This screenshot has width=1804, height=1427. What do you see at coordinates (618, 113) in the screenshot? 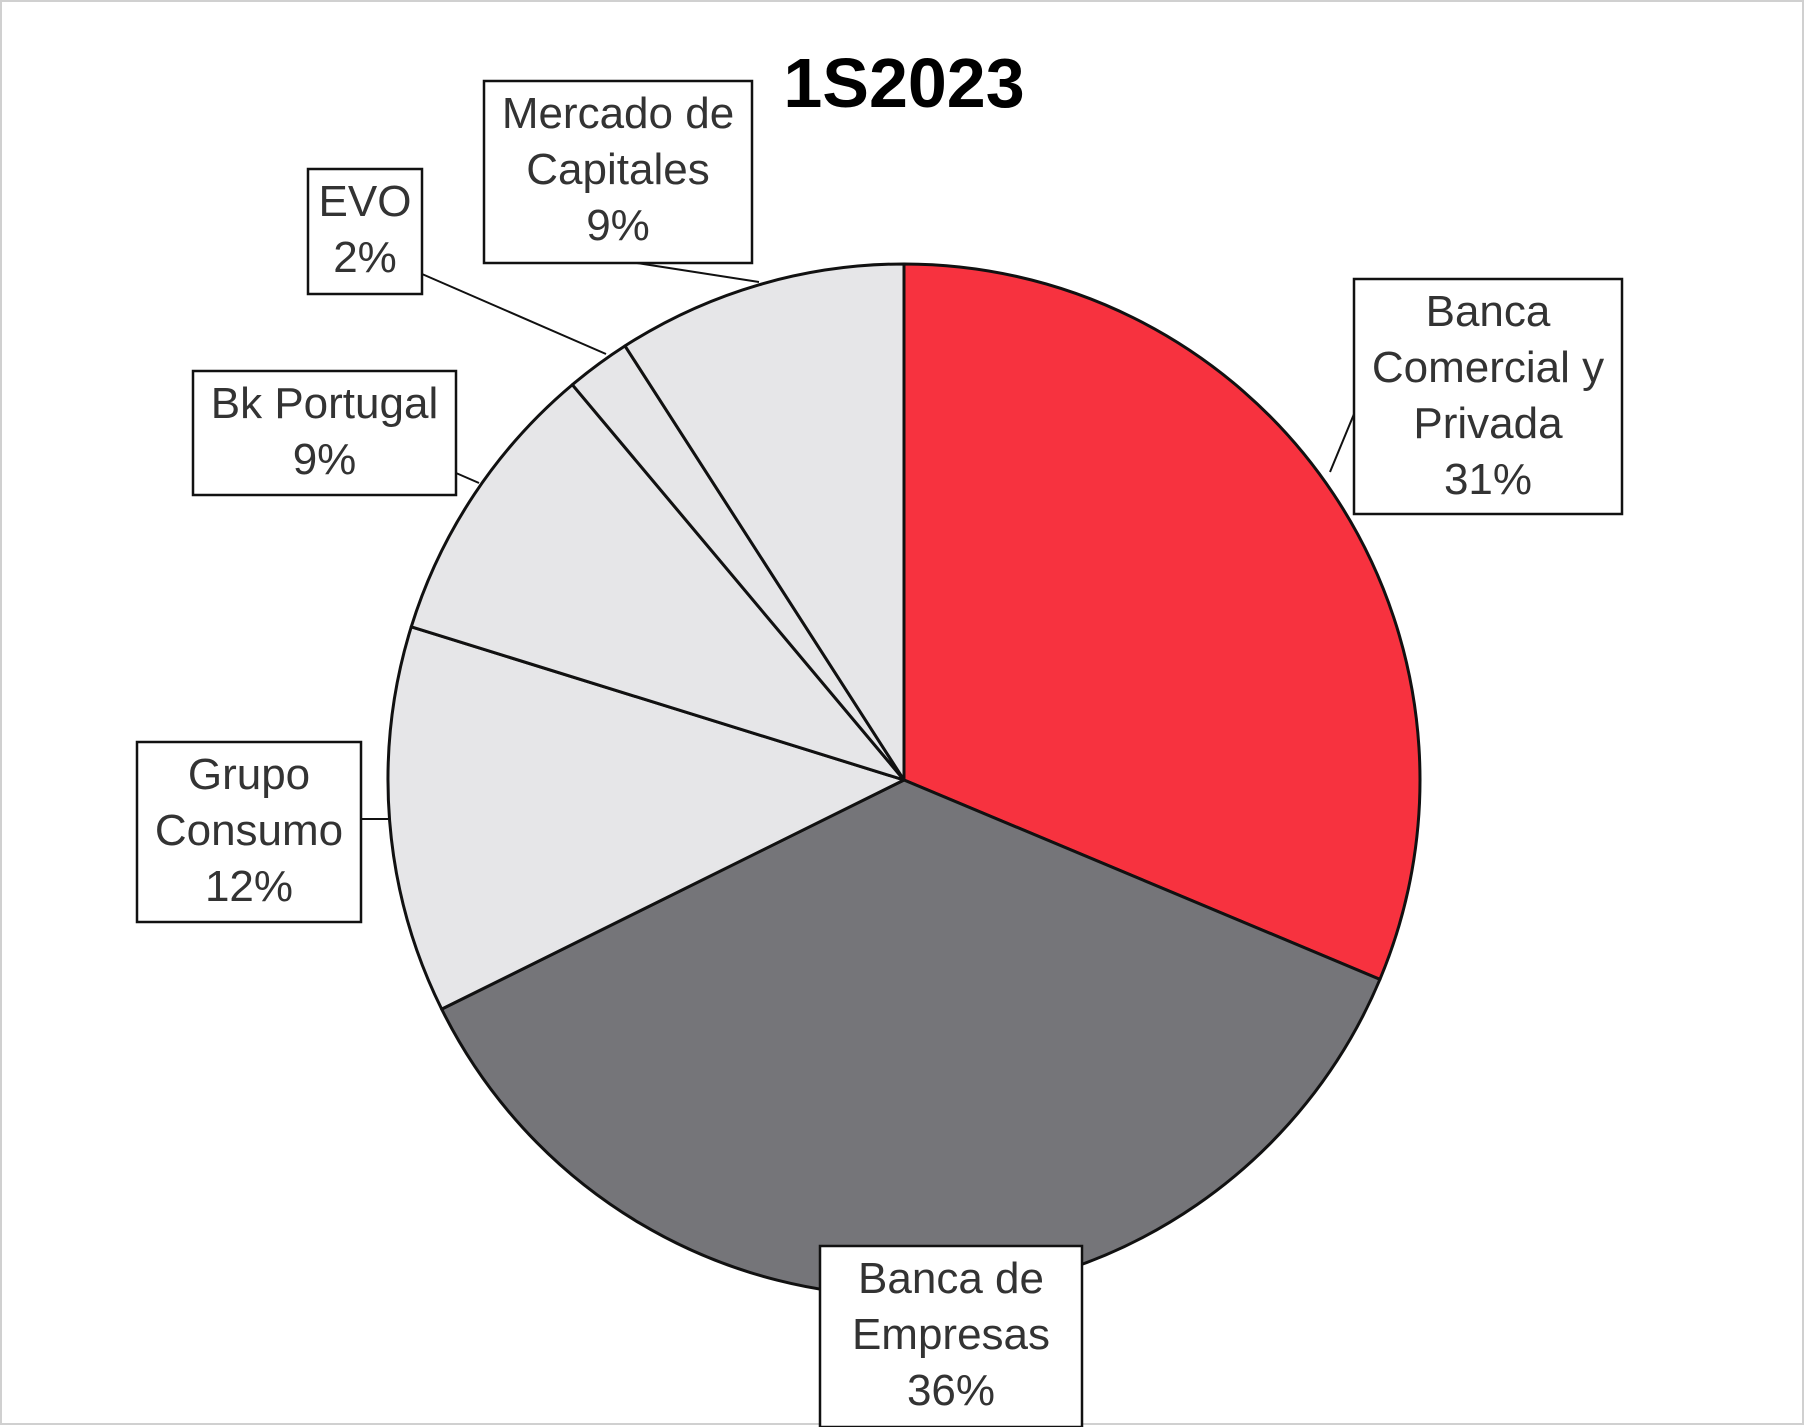
I see `slice-category-label: Mercado de` at bounding box center [618, 113].